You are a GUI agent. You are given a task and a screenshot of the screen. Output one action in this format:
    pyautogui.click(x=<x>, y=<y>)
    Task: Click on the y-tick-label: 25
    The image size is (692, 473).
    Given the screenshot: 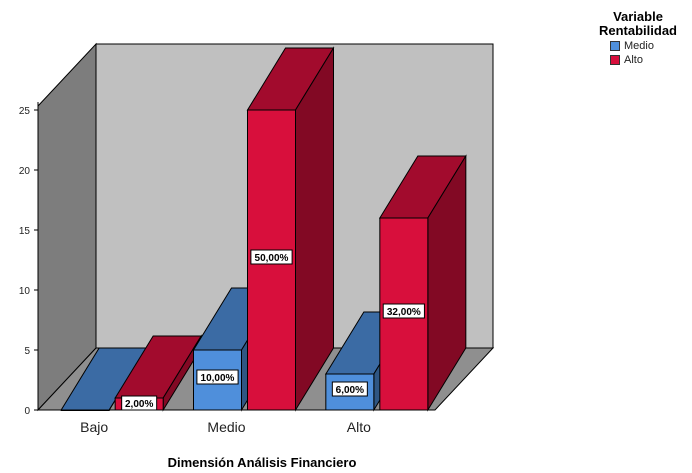 What is the action you would take?
    pyautogui.click(x=25, y=111)
    